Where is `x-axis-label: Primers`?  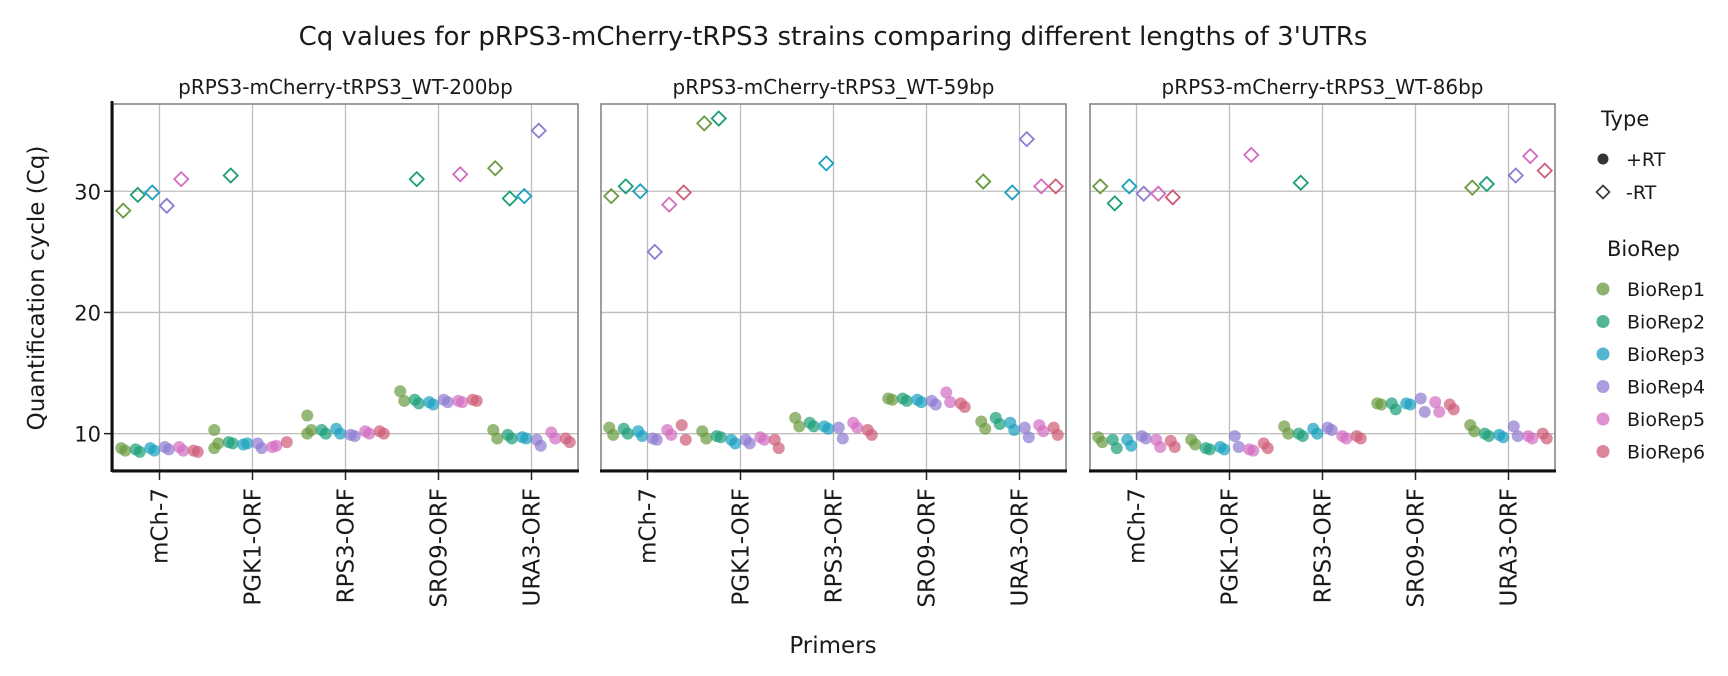
x-axis-label: Primers is located at coordinates (832, 646).